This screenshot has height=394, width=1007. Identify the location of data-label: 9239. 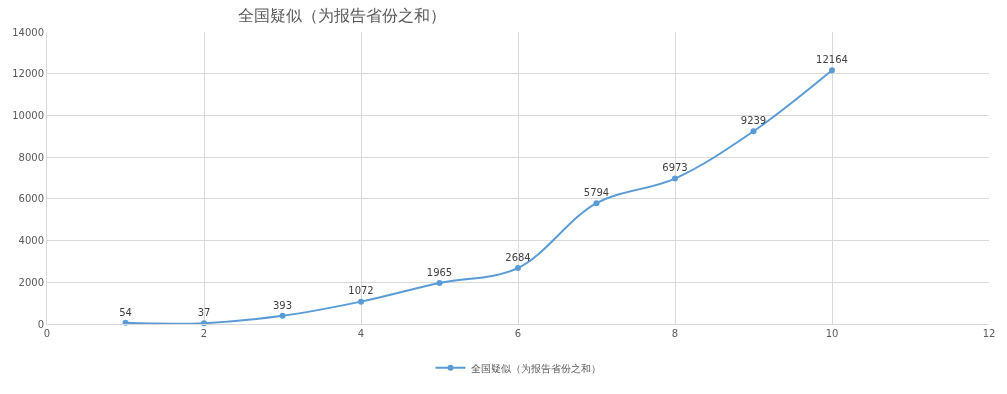
(753, 121).